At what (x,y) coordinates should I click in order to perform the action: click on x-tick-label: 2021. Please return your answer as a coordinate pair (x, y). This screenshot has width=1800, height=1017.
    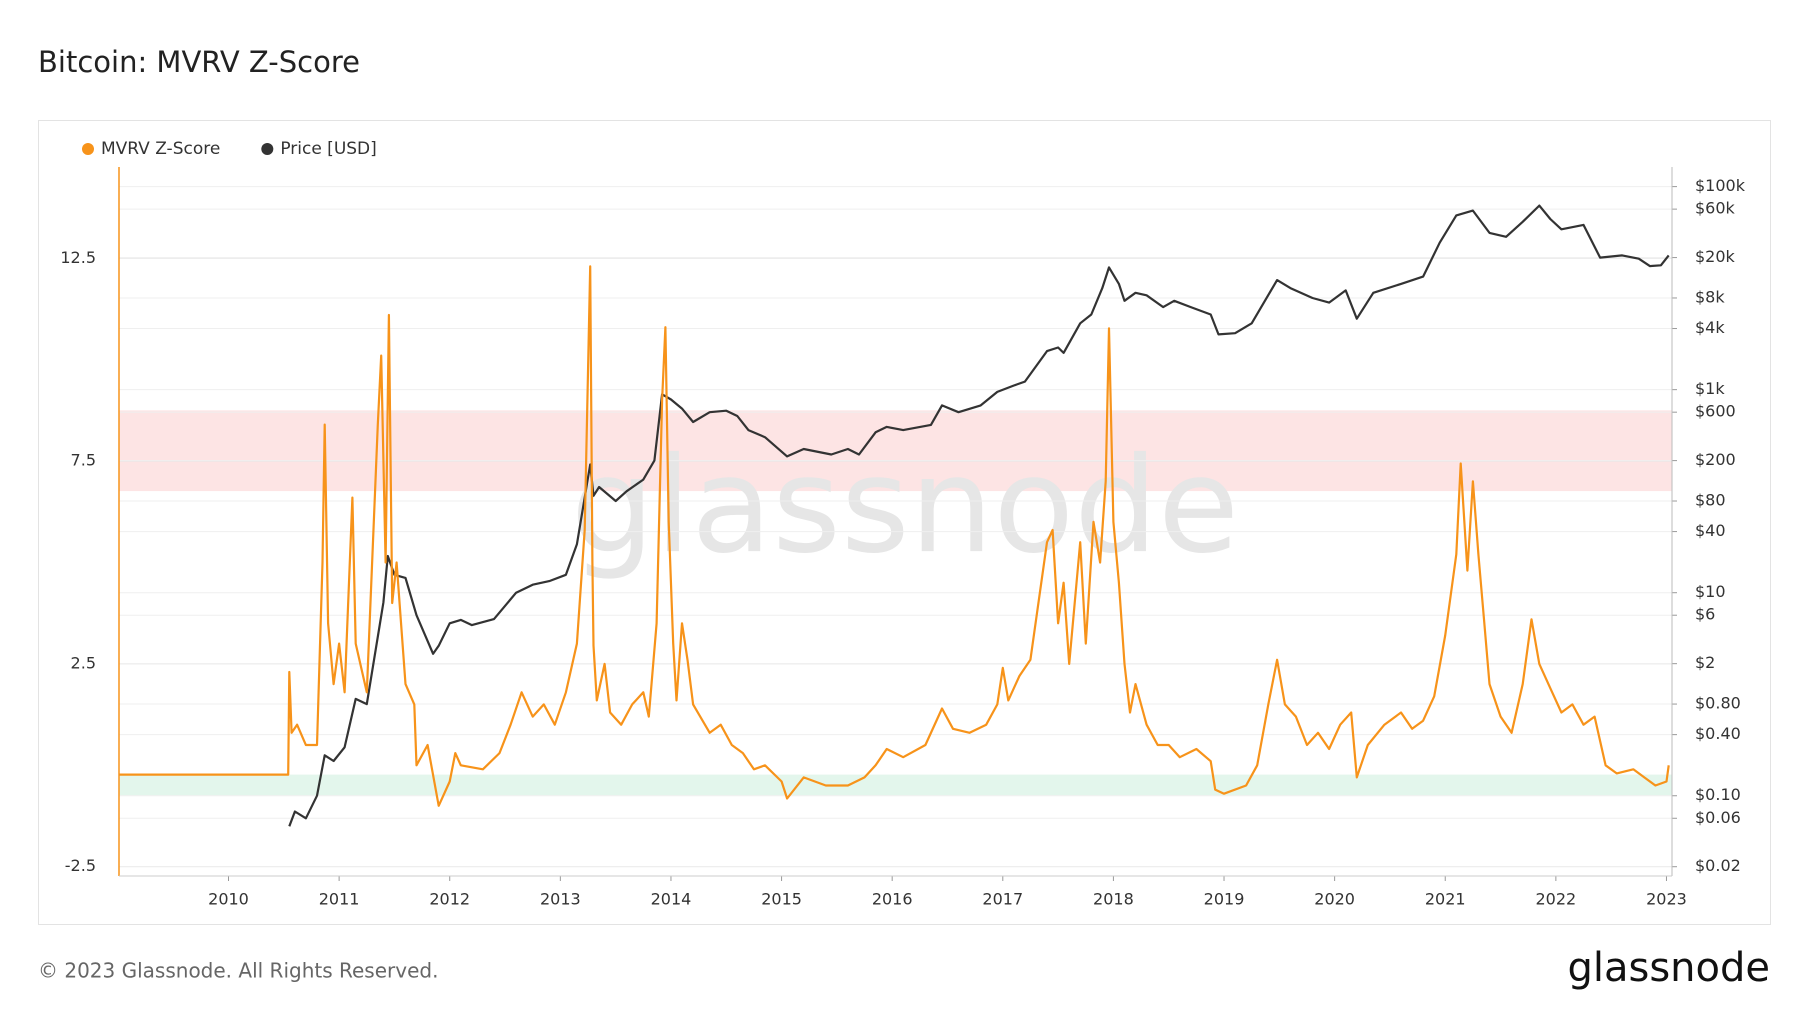
    Looking at the image, I should click on (1445, 899).